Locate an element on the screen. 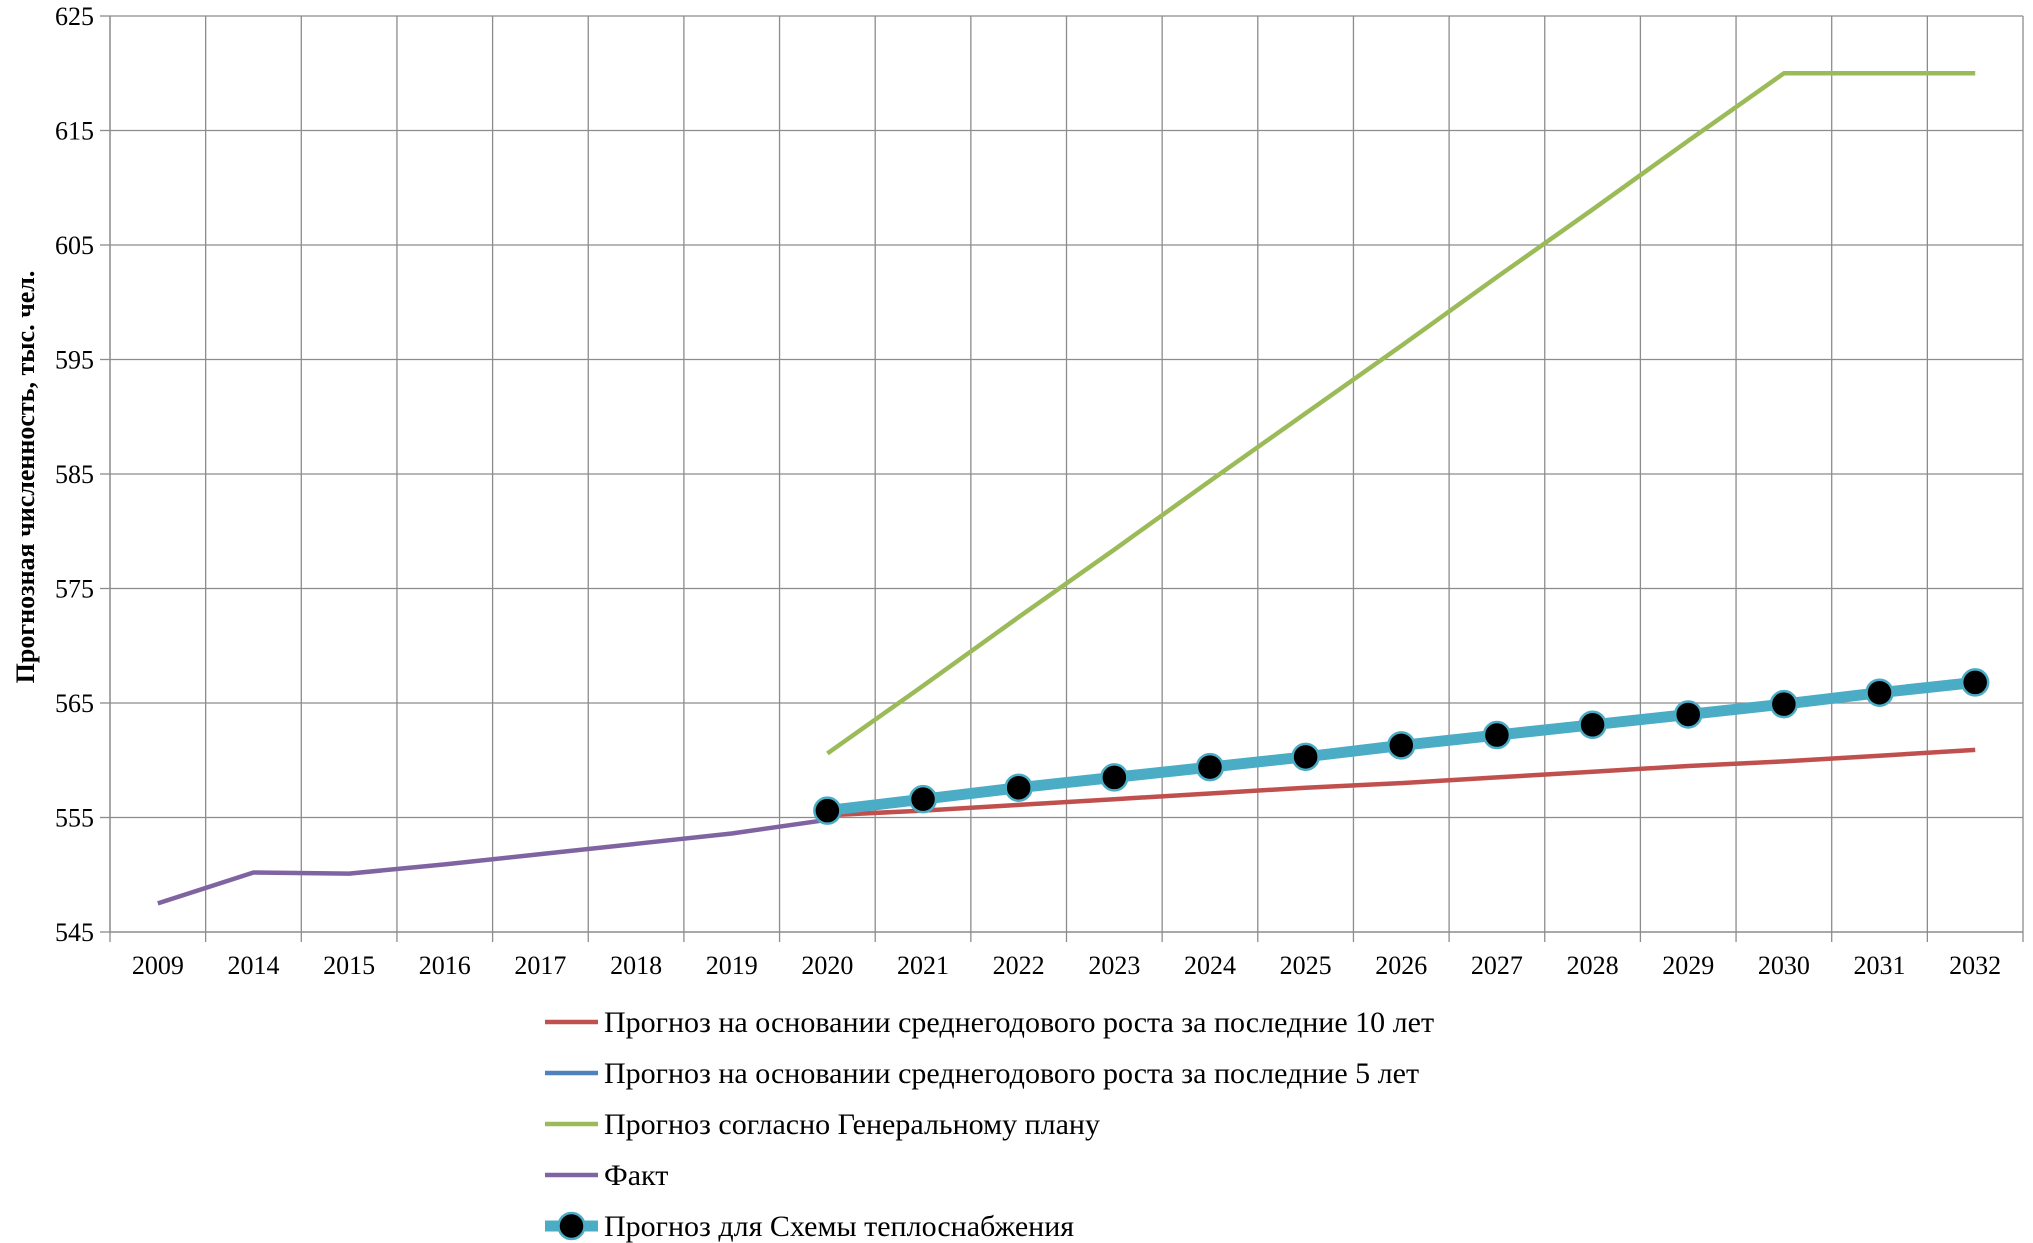  legend-marker is located at coordinates (571, 1226).